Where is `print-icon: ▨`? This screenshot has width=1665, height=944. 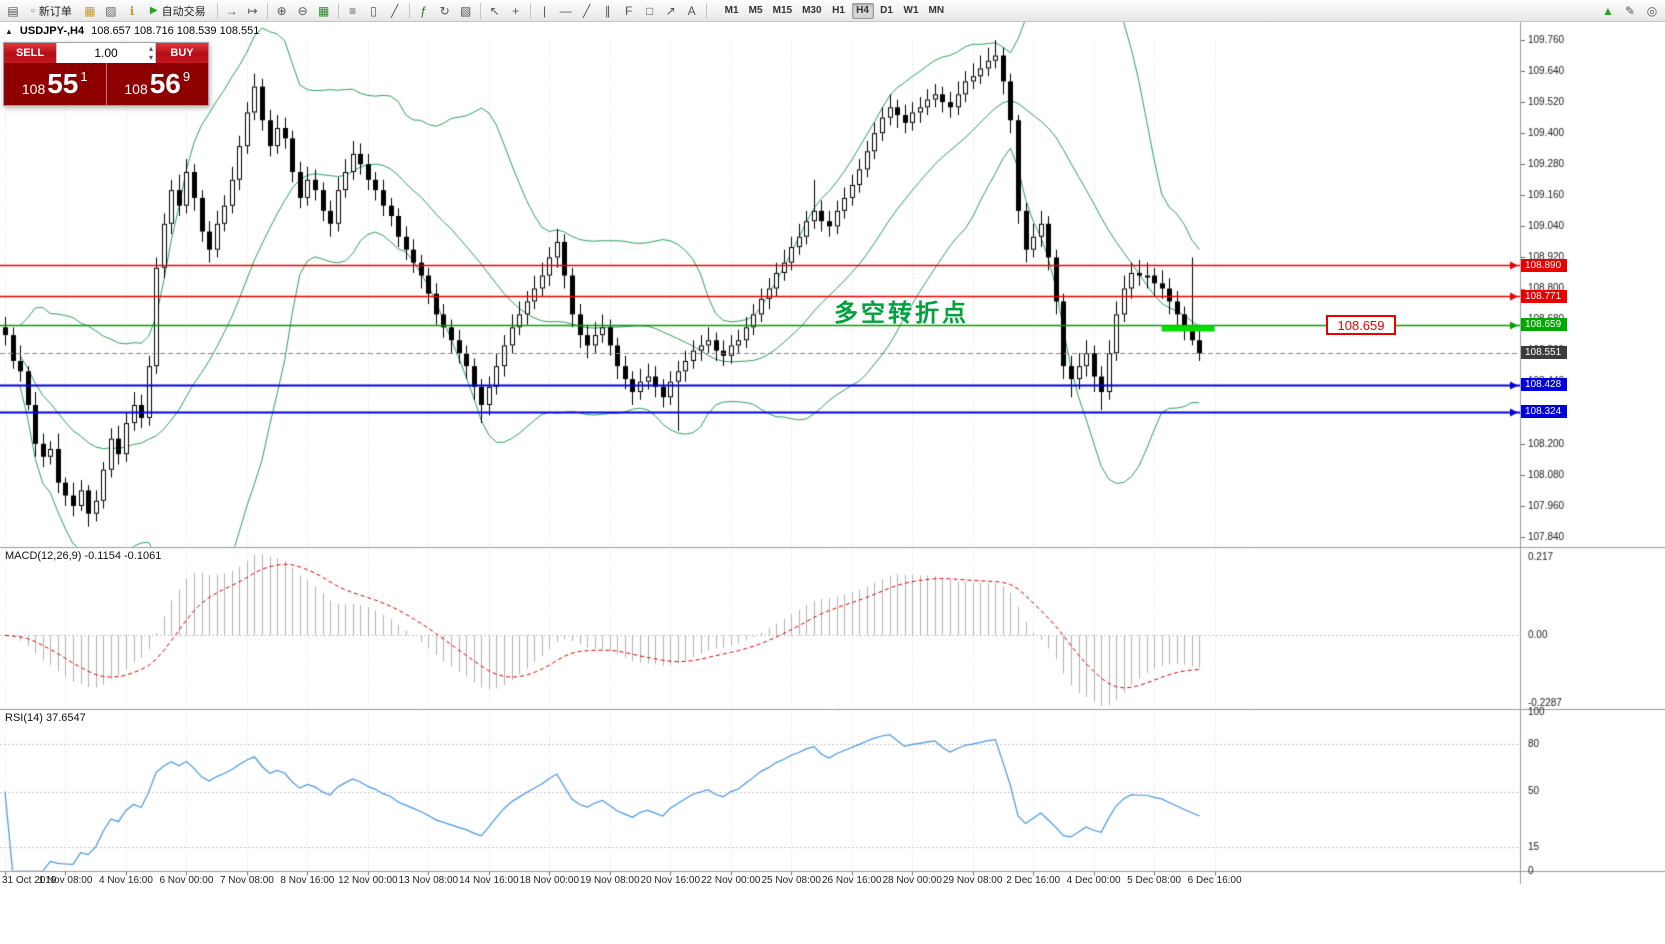
print-icon: ▨ is located at coordinates (111, 10).